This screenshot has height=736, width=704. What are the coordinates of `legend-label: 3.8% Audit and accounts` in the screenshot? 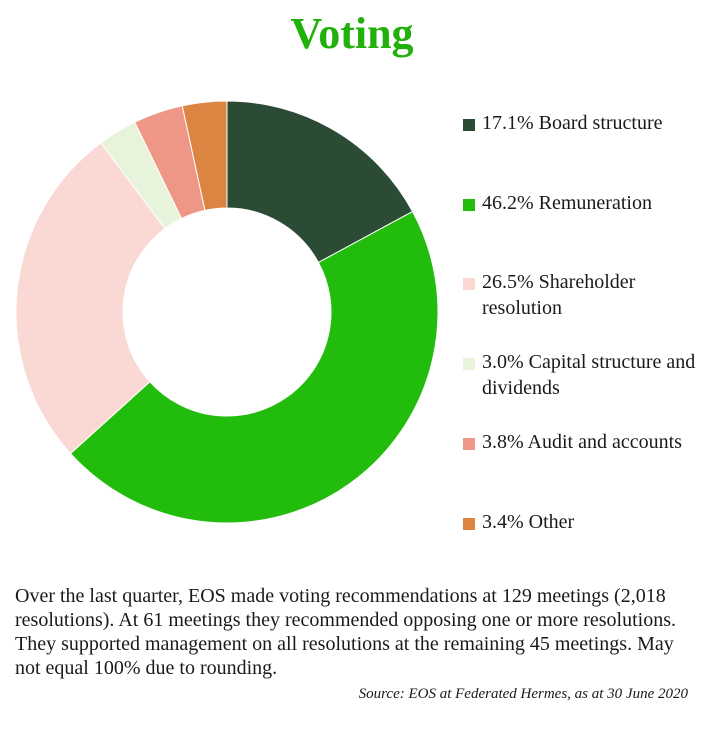 It's located at (582, 442).